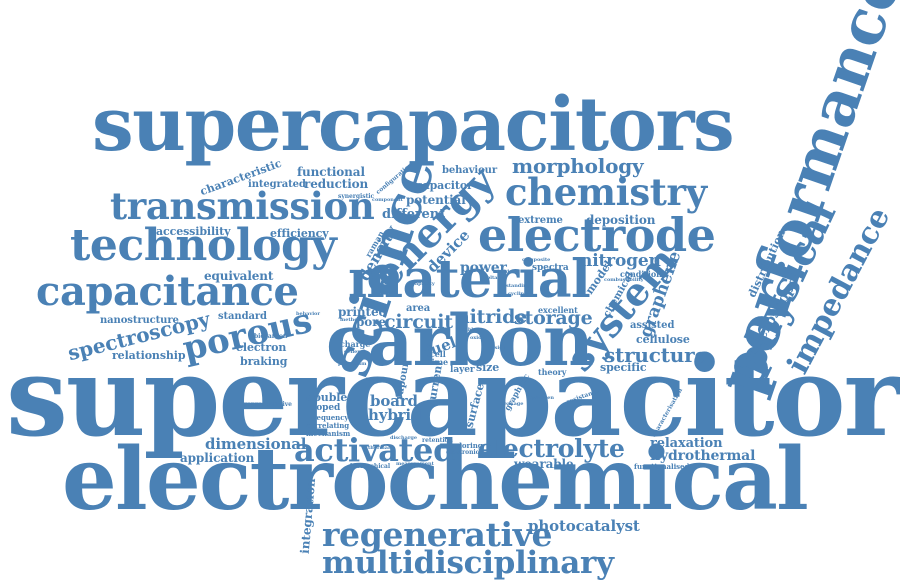  What do you see at coordinates (624, 280) in the screenshot?
I see `word-combustibility: combustibility` at bounding box center [624, 280].